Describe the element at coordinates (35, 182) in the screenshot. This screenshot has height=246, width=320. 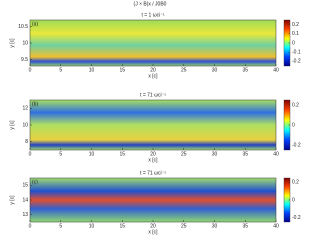
I see `panel-label: (c)` at that location.